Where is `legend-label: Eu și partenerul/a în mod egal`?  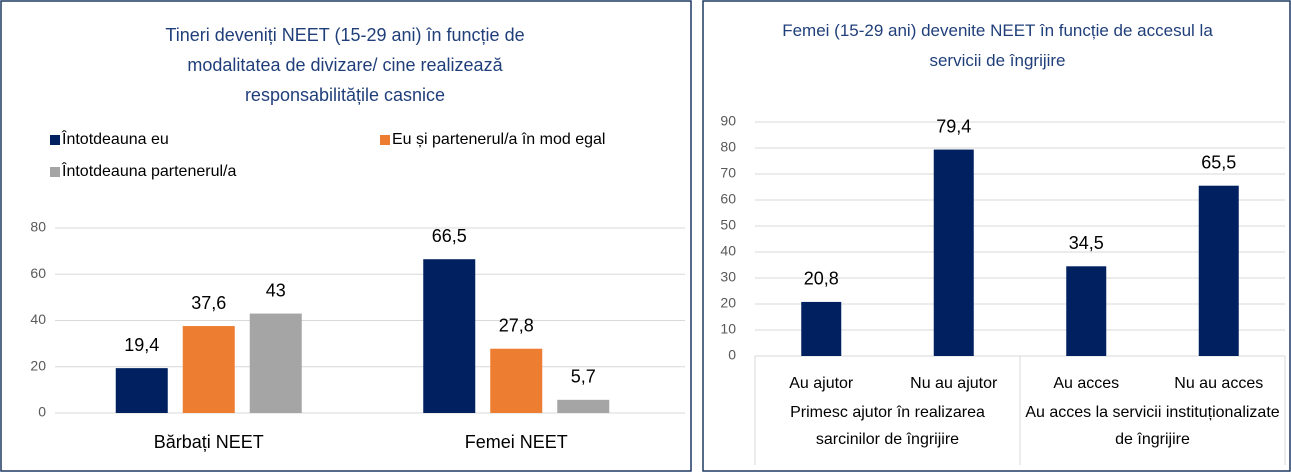
legend-label: Eu și partenerul/a în mod egal is located at coordinates (498, 139).